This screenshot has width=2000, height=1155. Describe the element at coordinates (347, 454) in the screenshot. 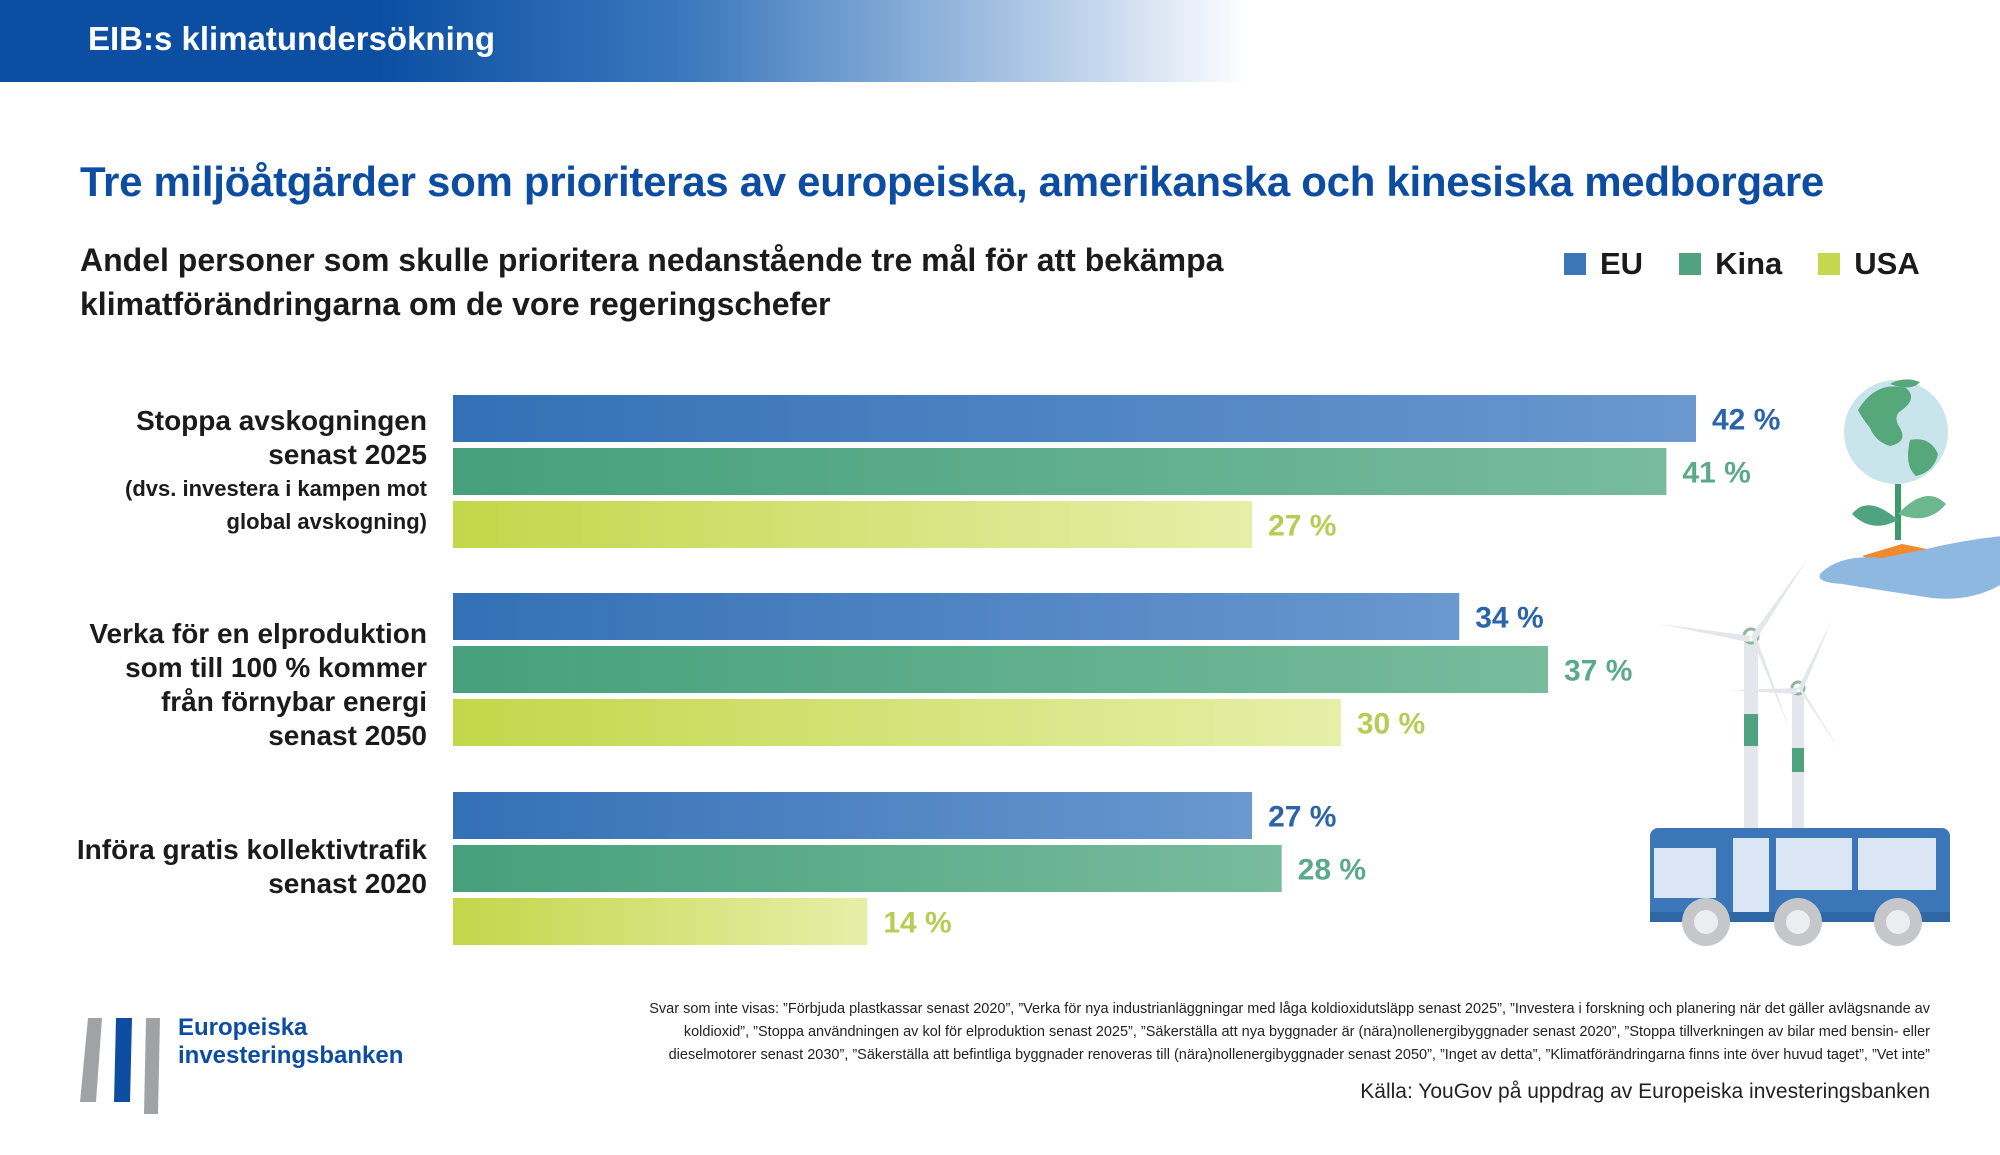

I see `category-line: senast 2025` at that location.